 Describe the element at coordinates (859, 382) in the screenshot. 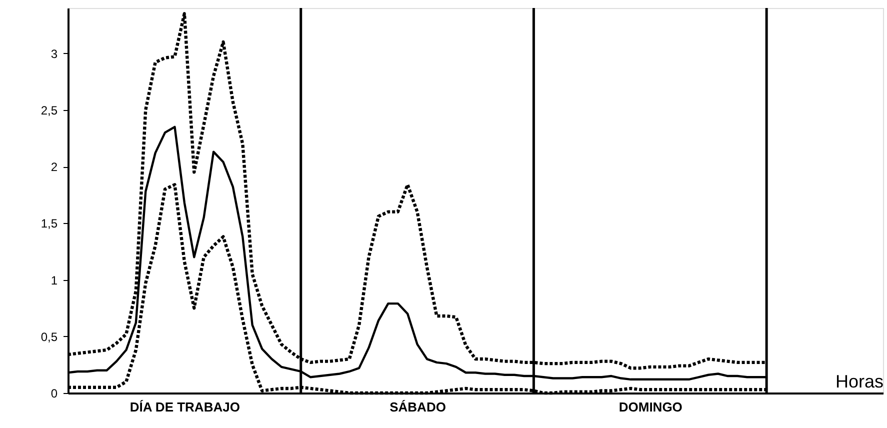

I see `x-axis-title: Horas` at that location.